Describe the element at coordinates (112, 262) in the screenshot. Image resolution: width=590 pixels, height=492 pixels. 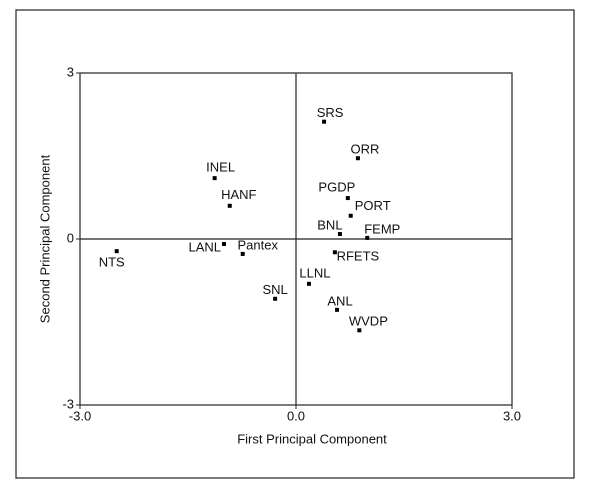
I see `point-label: NTS` at that location.